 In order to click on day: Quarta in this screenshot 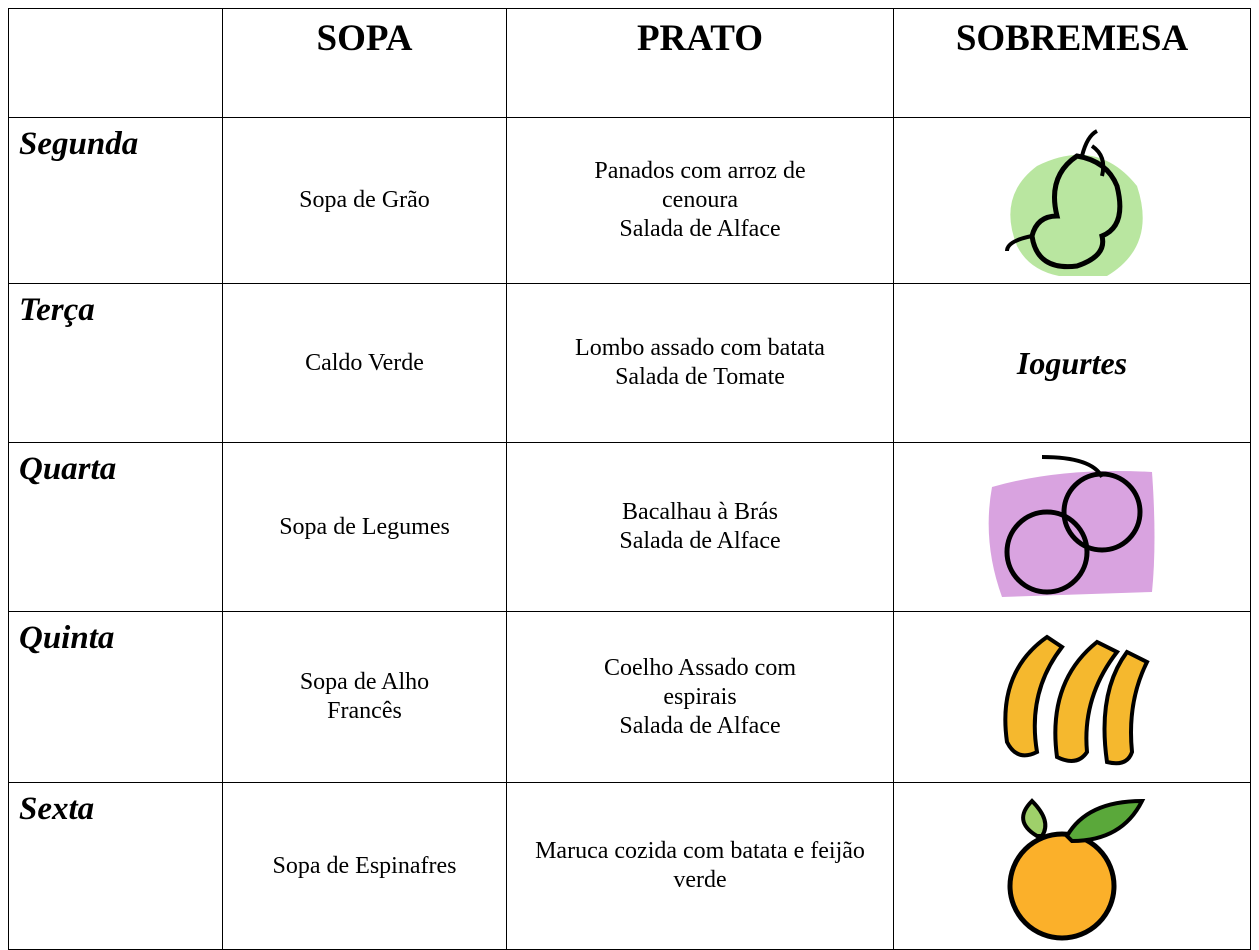, I will do `click(115, 527)`.